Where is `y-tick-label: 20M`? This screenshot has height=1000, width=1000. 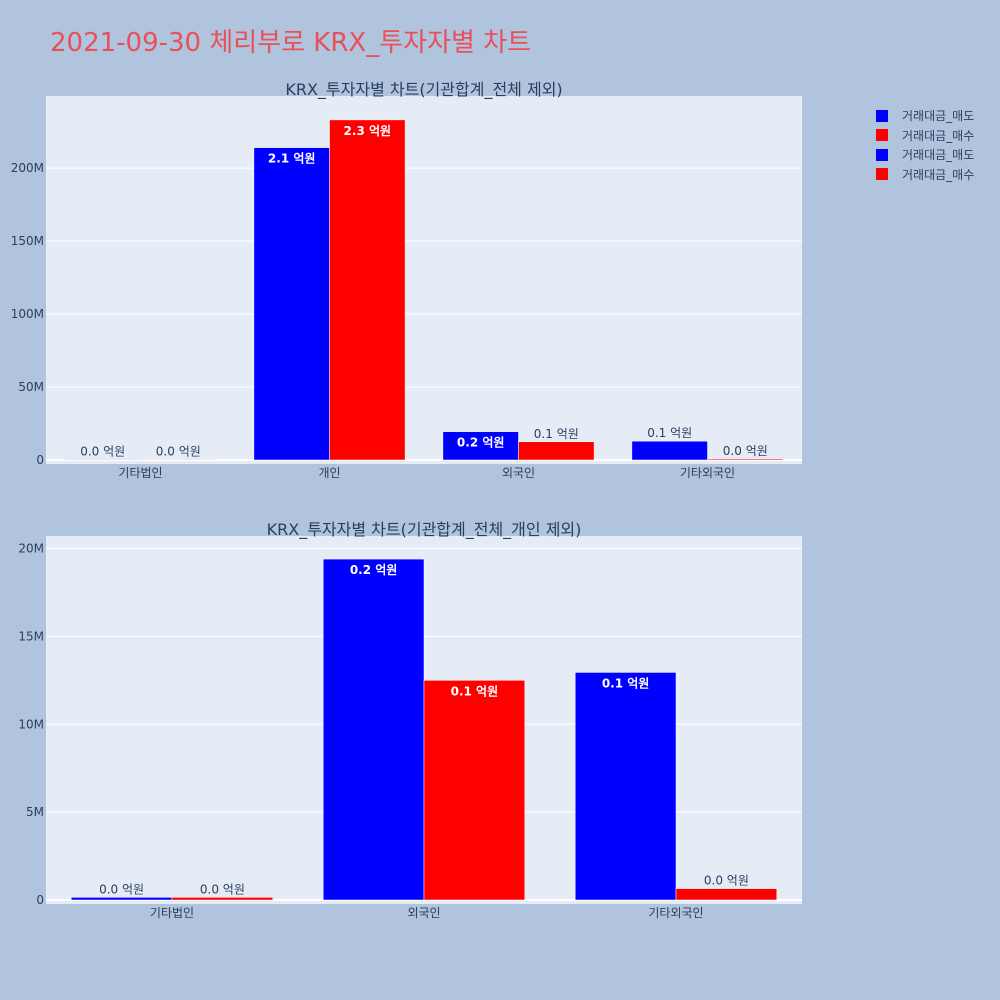
y-tick-label: 20M is located at coordinates (31, 549).